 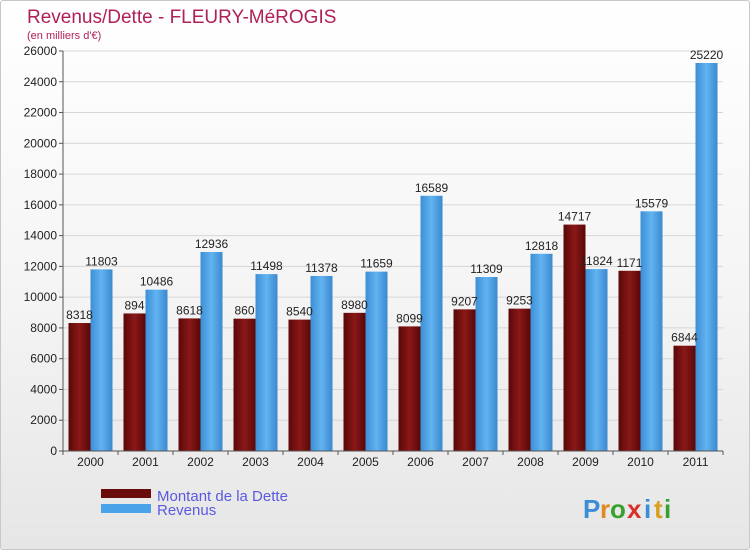 I want to click on data-label-revenus: 11824, so click(x=596, y=261).